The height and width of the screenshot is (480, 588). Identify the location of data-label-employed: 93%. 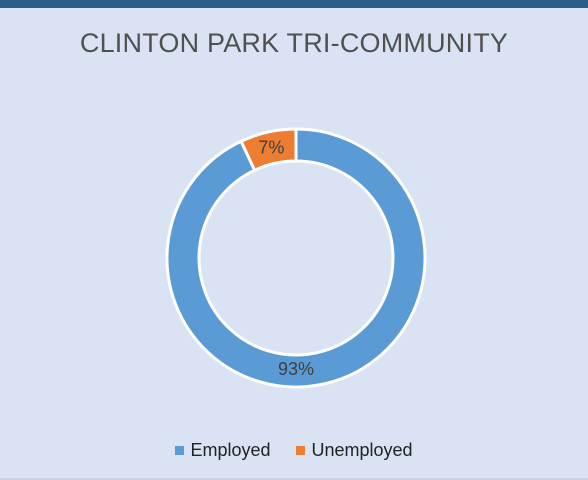
(296, 369).